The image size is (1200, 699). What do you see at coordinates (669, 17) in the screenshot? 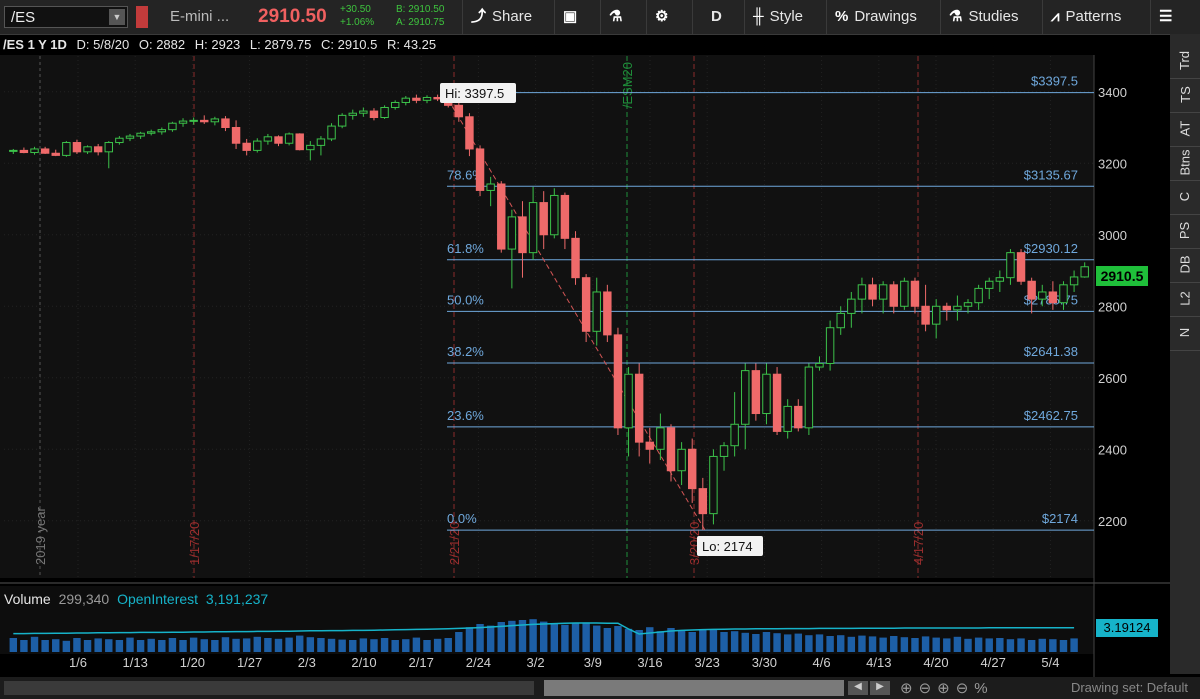
I see `settings-button: ⚙` at bounding box center [669, 17].